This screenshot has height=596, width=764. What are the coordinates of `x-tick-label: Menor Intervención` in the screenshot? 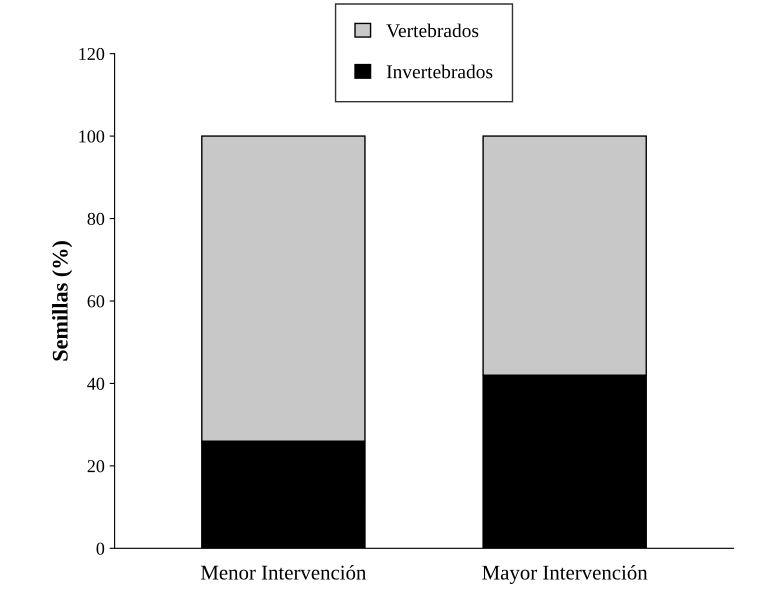 It's located at (283, 572).